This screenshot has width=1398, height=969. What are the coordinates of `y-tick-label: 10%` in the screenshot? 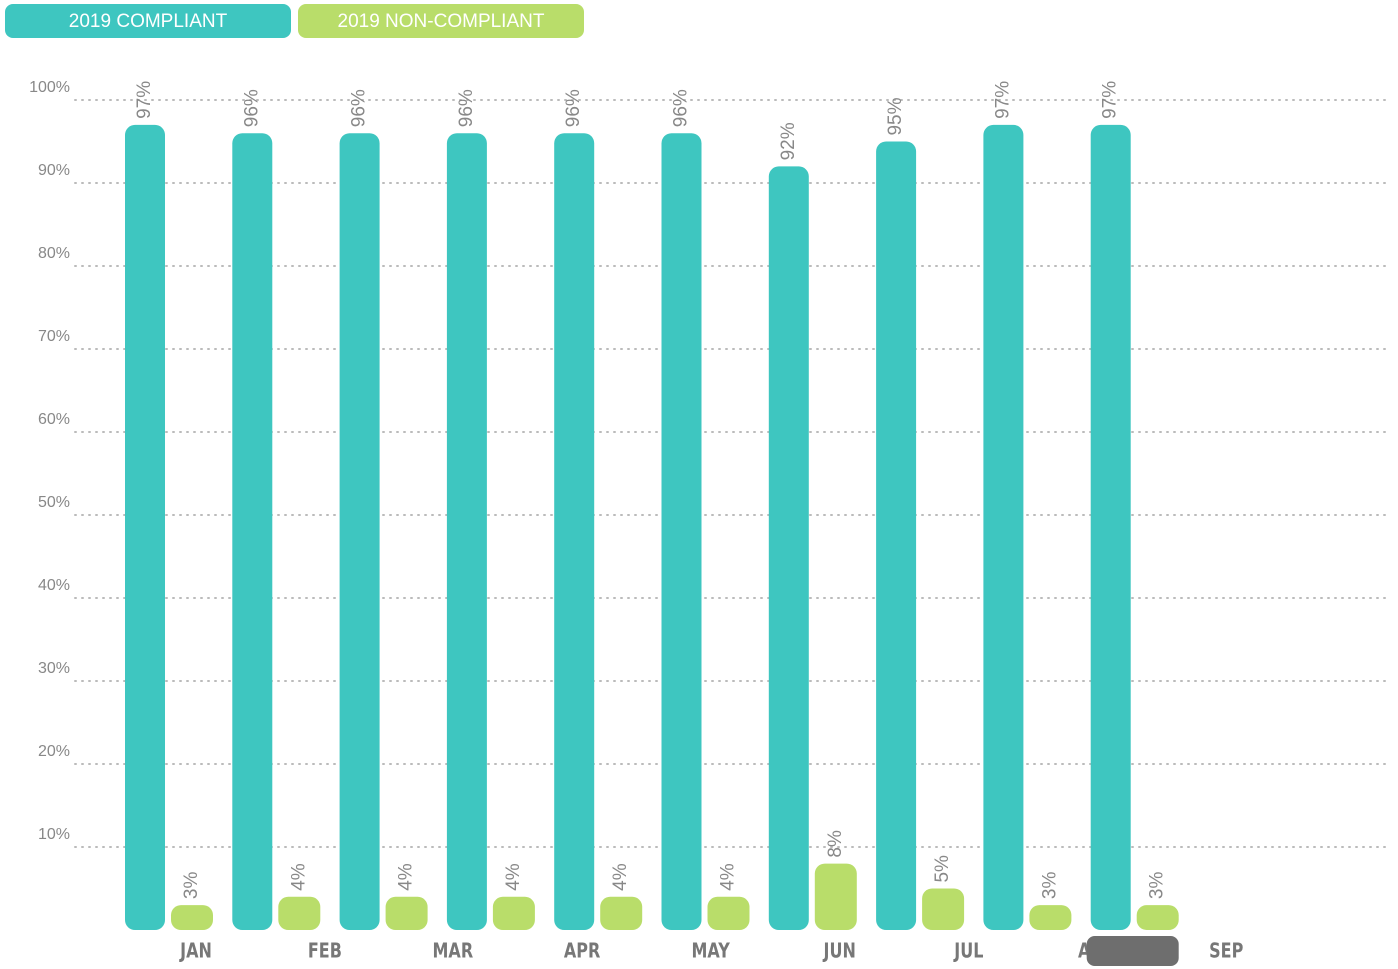 It's located at (54, 834).